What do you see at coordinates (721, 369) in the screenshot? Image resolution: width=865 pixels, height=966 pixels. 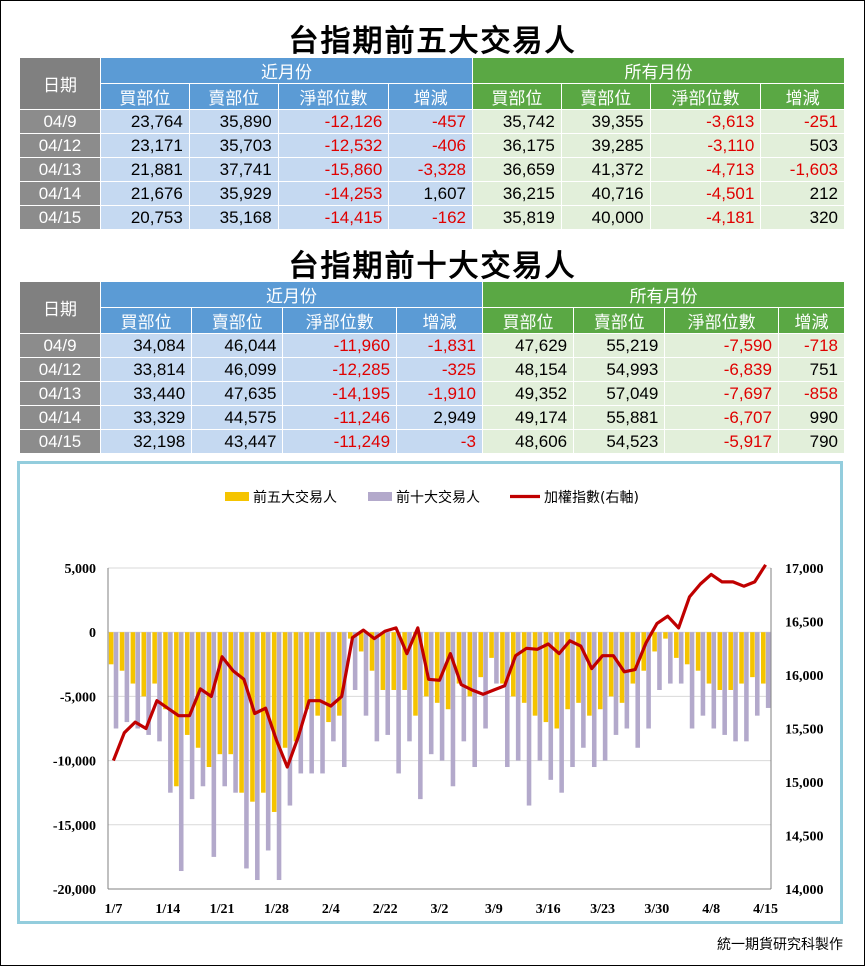 I see `table-cell: -6,839` at bounding box center [721, 369].